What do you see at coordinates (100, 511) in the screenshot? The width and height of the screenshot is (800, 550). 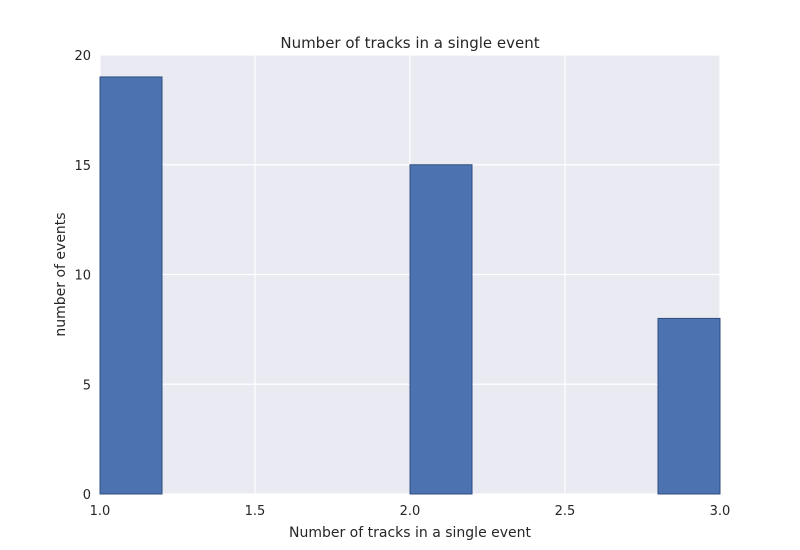 I see `x-tick-label: 1.0` at bounding box center [100, 511].